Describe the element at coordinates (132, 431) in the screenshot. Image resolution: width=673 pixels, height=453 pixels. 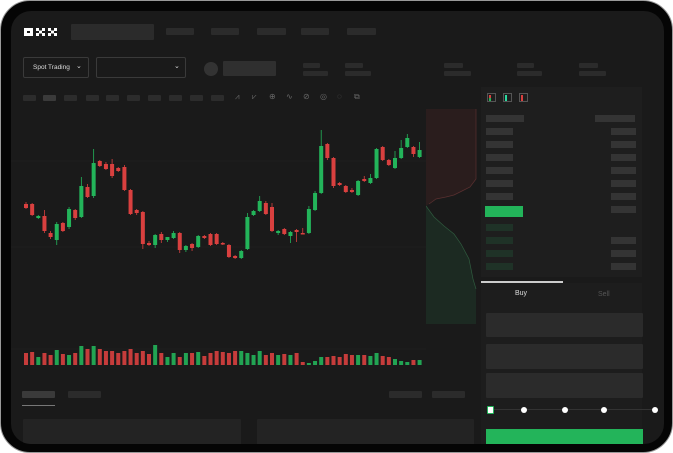
I see `bottom-panel-left` at that location.